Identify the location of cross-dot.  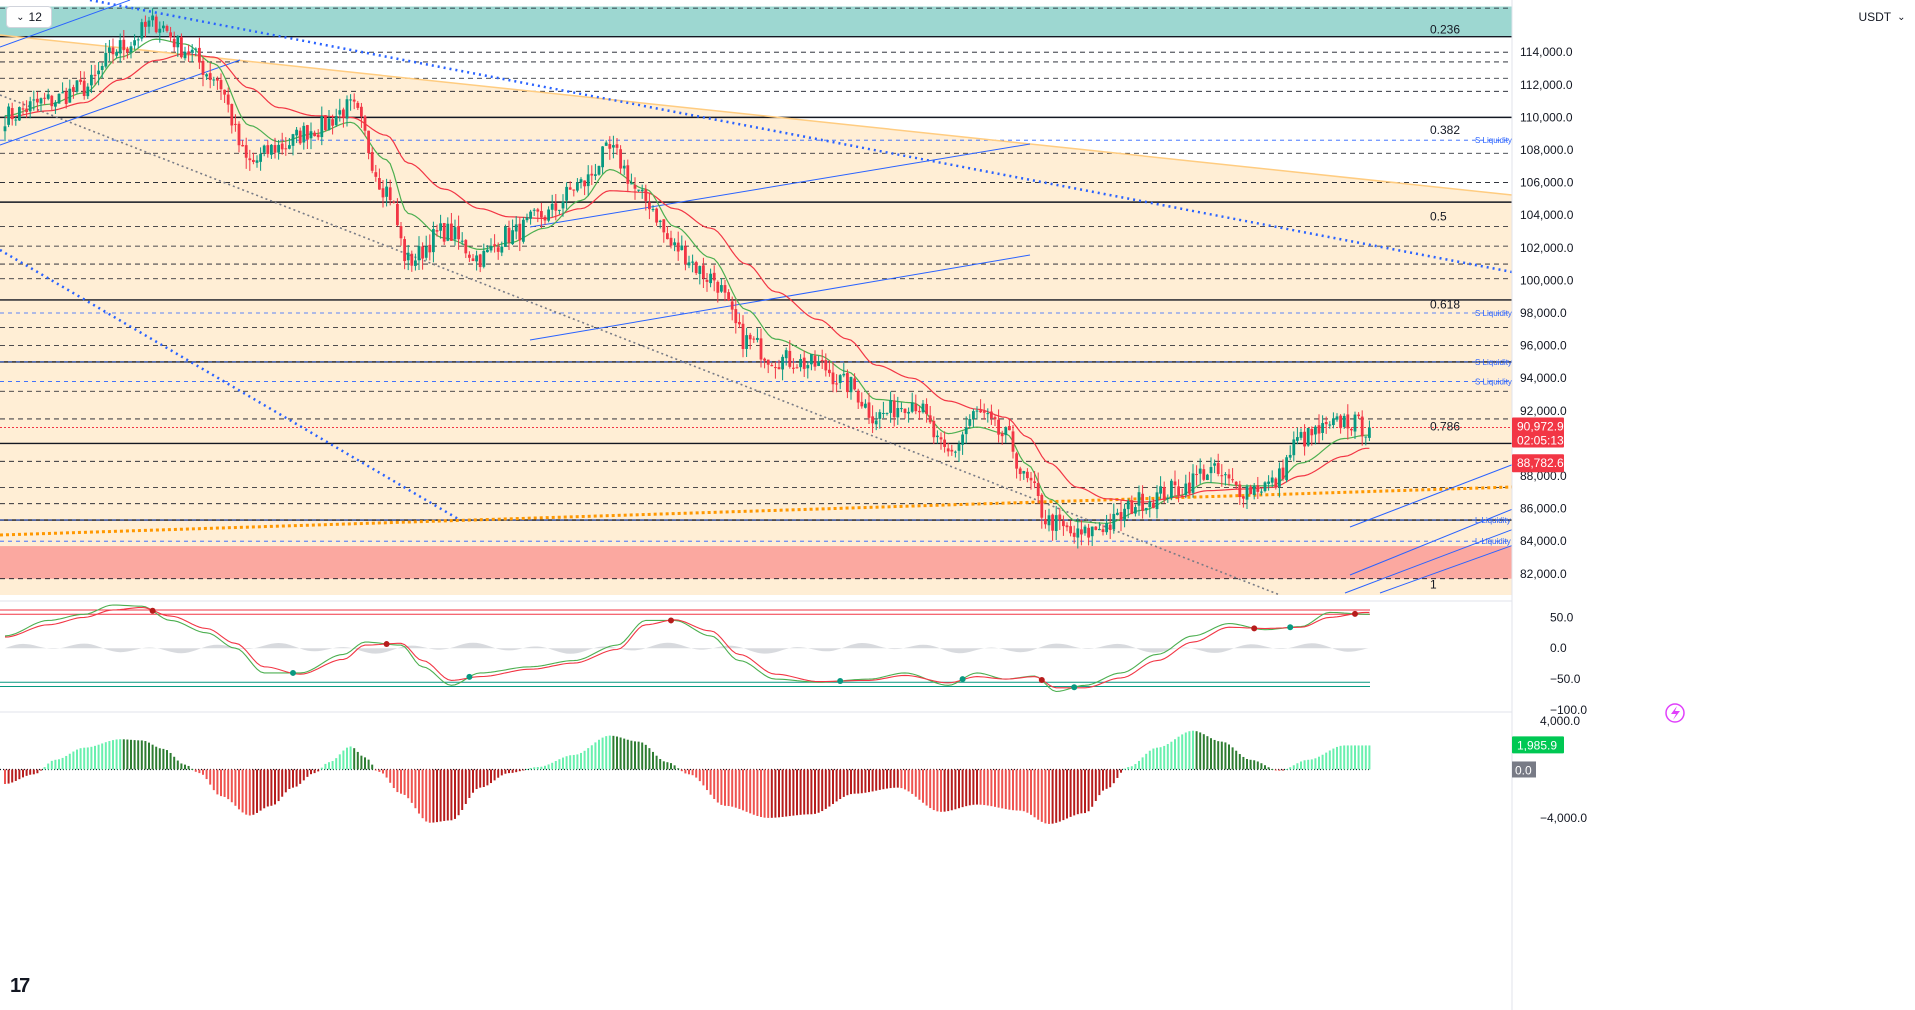
(1290, 627).